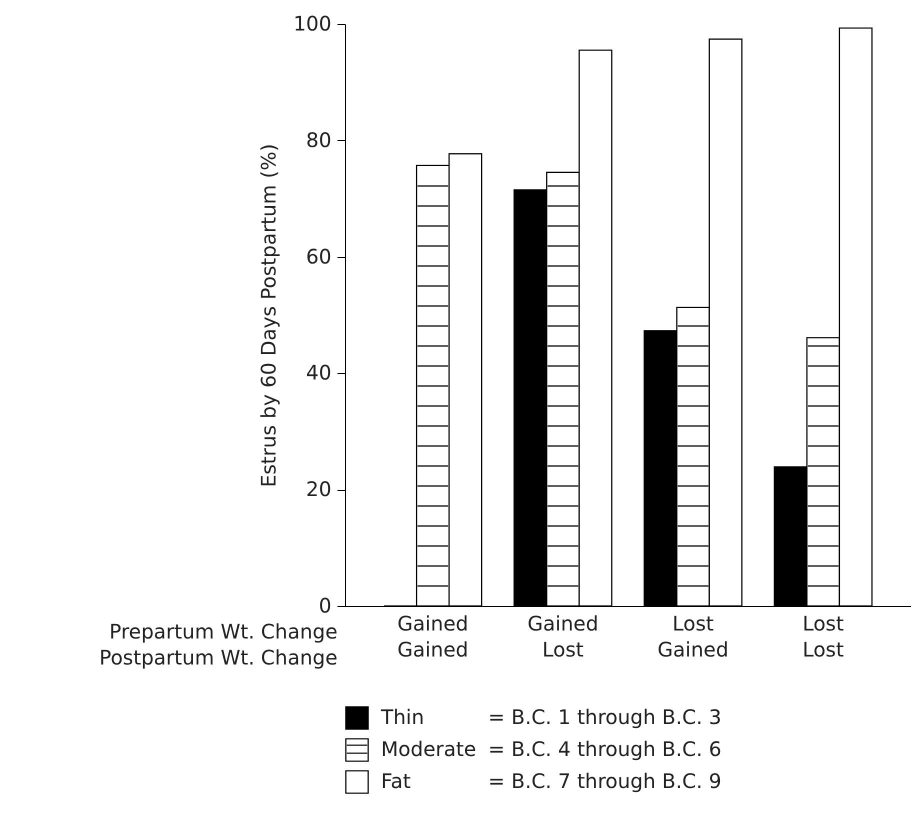 This screenshot has height=816, width=921. Describe the element at coordinates (402, 717) in the screenshot. I see `legend-label: Thin` at that location.